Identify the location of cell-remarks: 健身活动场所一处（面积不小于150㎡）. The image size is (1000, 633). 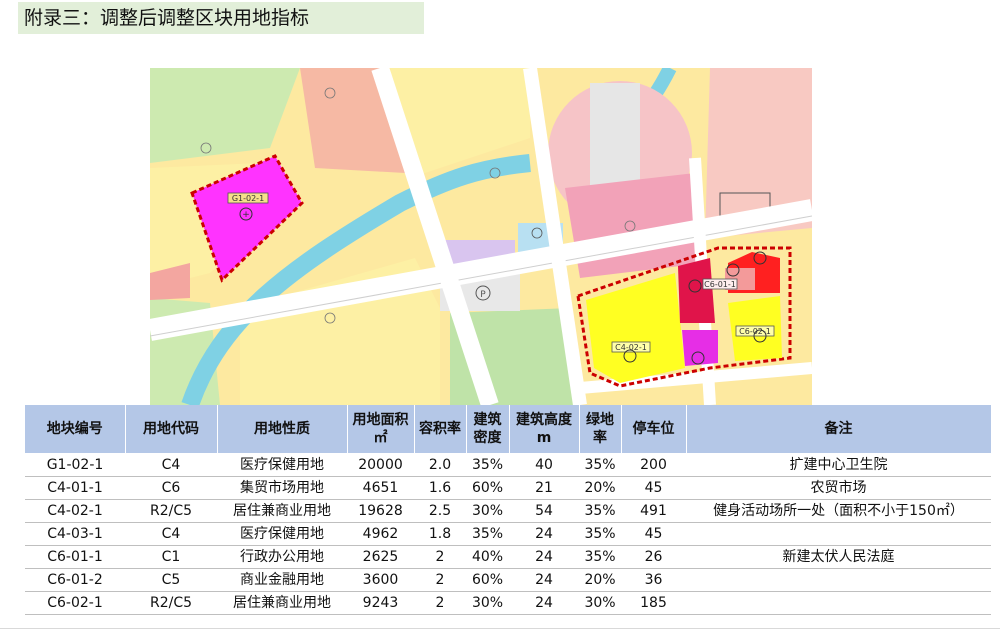
(838, 511).